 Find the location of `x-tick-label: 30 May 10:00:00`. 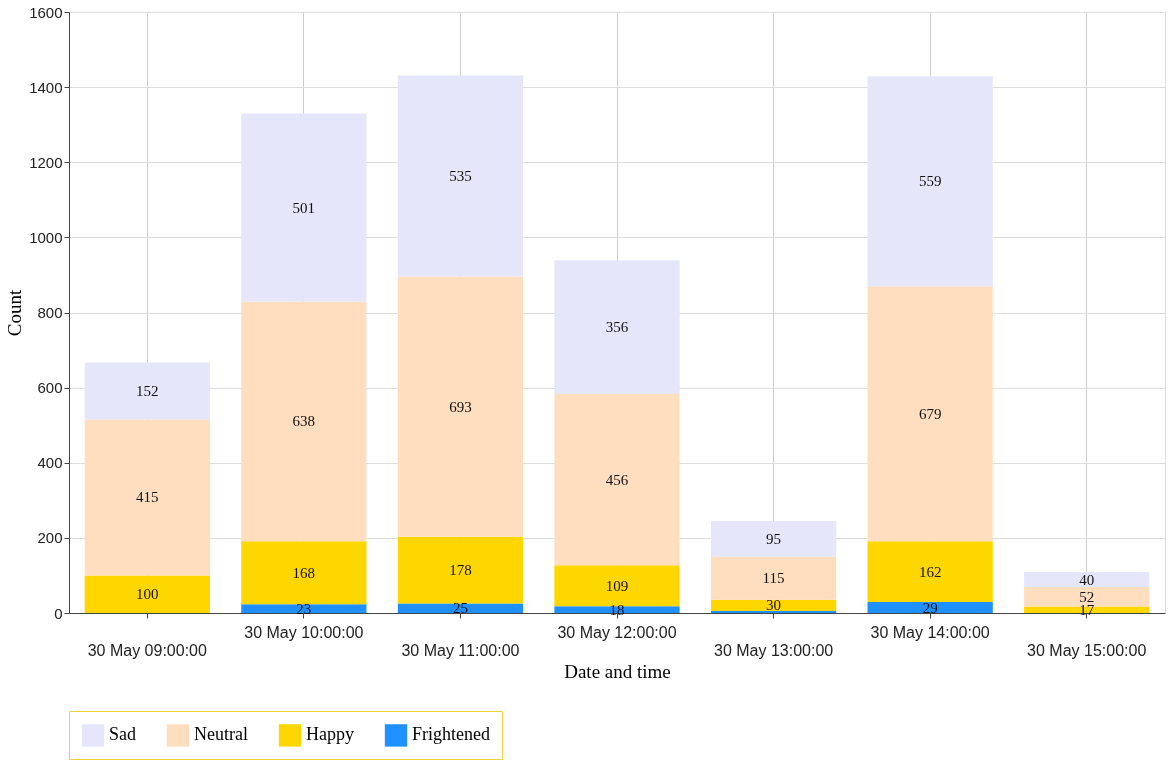

x-tick-label: 30 May 10:00:00 is located at coordinates (304, 632).